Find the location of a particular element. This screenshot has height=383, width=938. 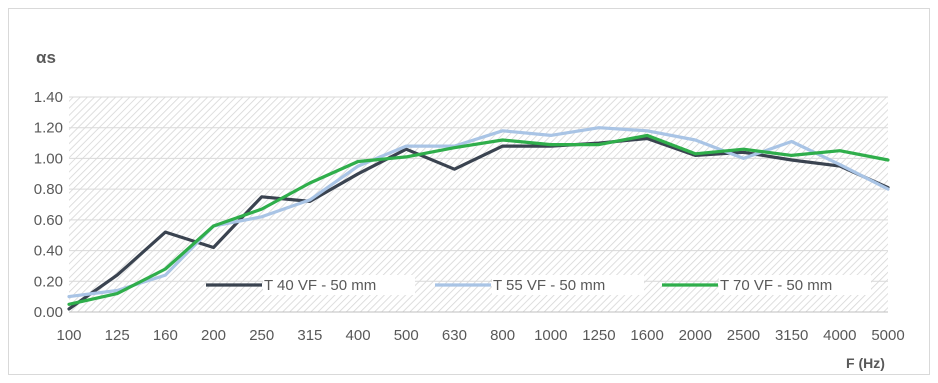

y-tick-label: 0.40 is located at coordinates (48, 251).